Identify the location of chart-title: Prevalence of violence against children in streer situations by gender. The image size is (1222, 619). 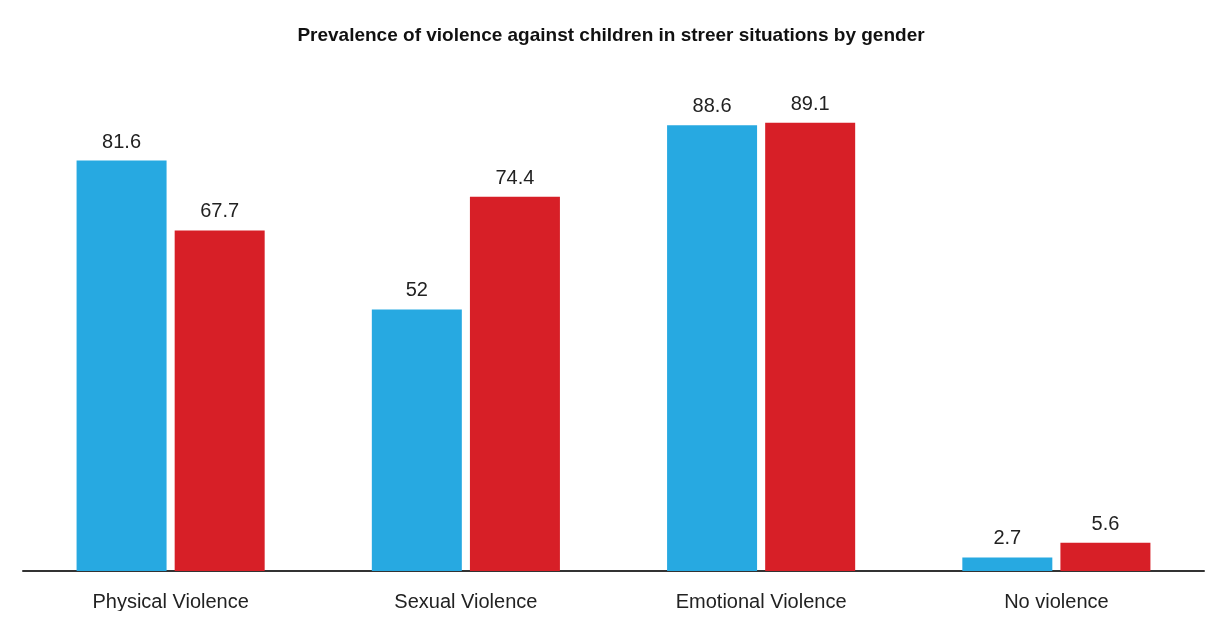
(611, 34).